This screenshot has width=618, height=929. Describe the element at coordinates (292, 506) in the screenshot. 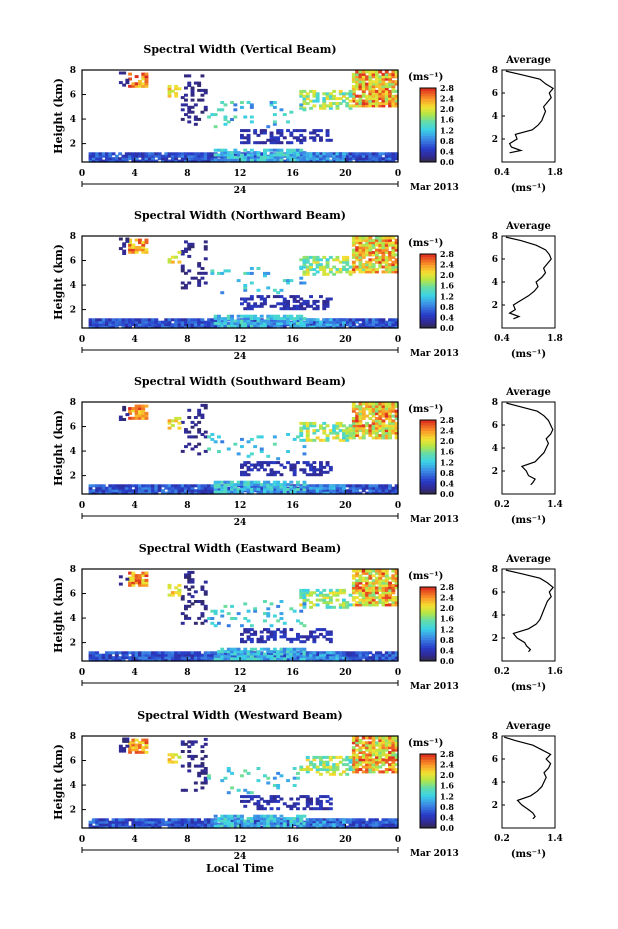

I see `x-tick-label: 16` at that location.